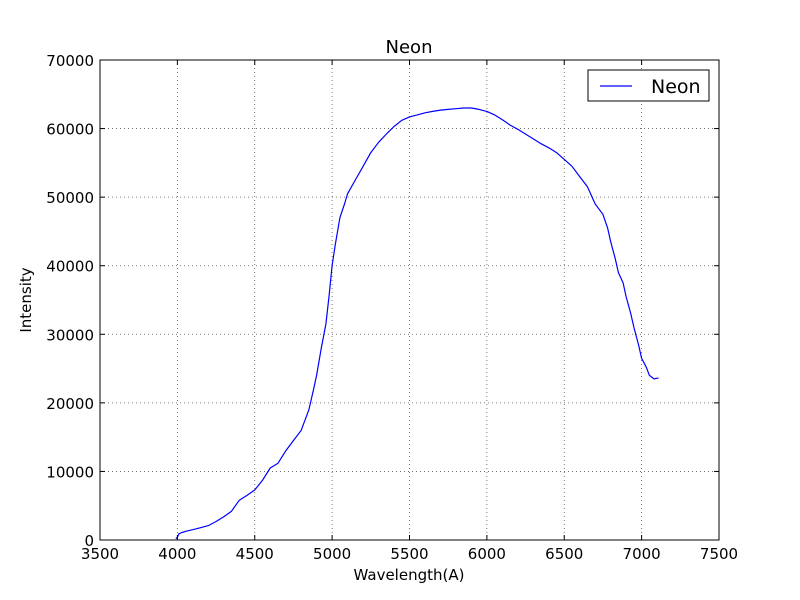  What do you see at coordinates (70, 335) in the screenshot?
I see `y-tick-label: 30000` at bounding box center [70, 335].